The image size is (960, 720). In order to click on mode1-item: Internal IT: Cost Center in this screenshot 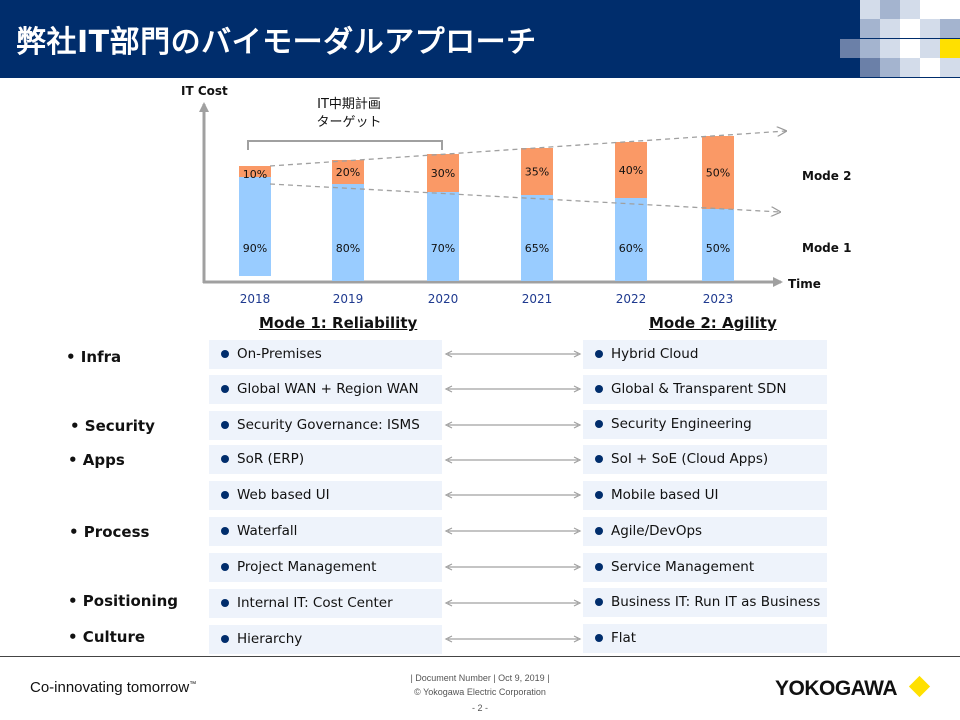, I will do `click(325, 603)`.